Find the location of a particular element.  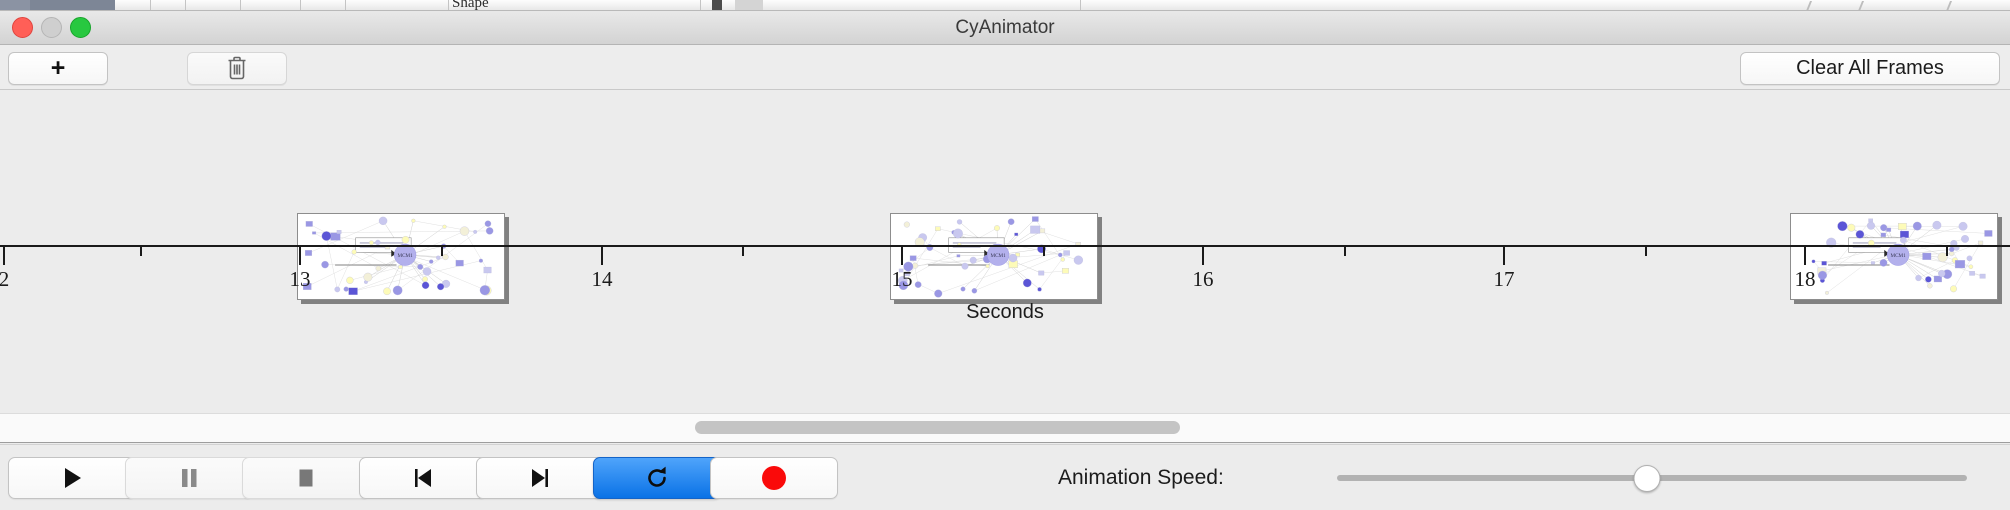

slider-thumb is located at coordinates (1647, 478).